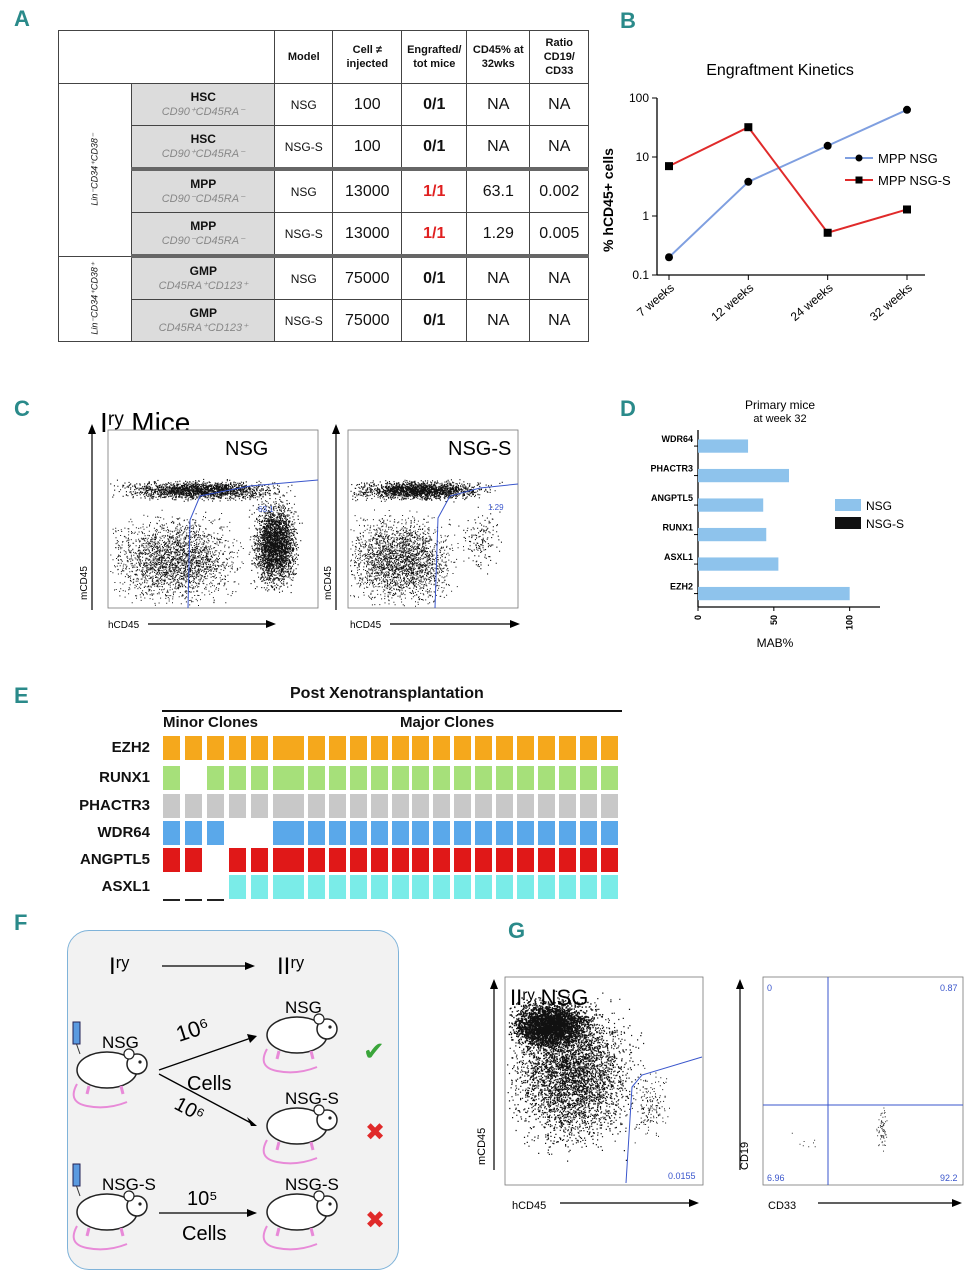 This screenshot has width=980, height=1280. I want to click on cd45-cell: 63.1, so click(498, 190).